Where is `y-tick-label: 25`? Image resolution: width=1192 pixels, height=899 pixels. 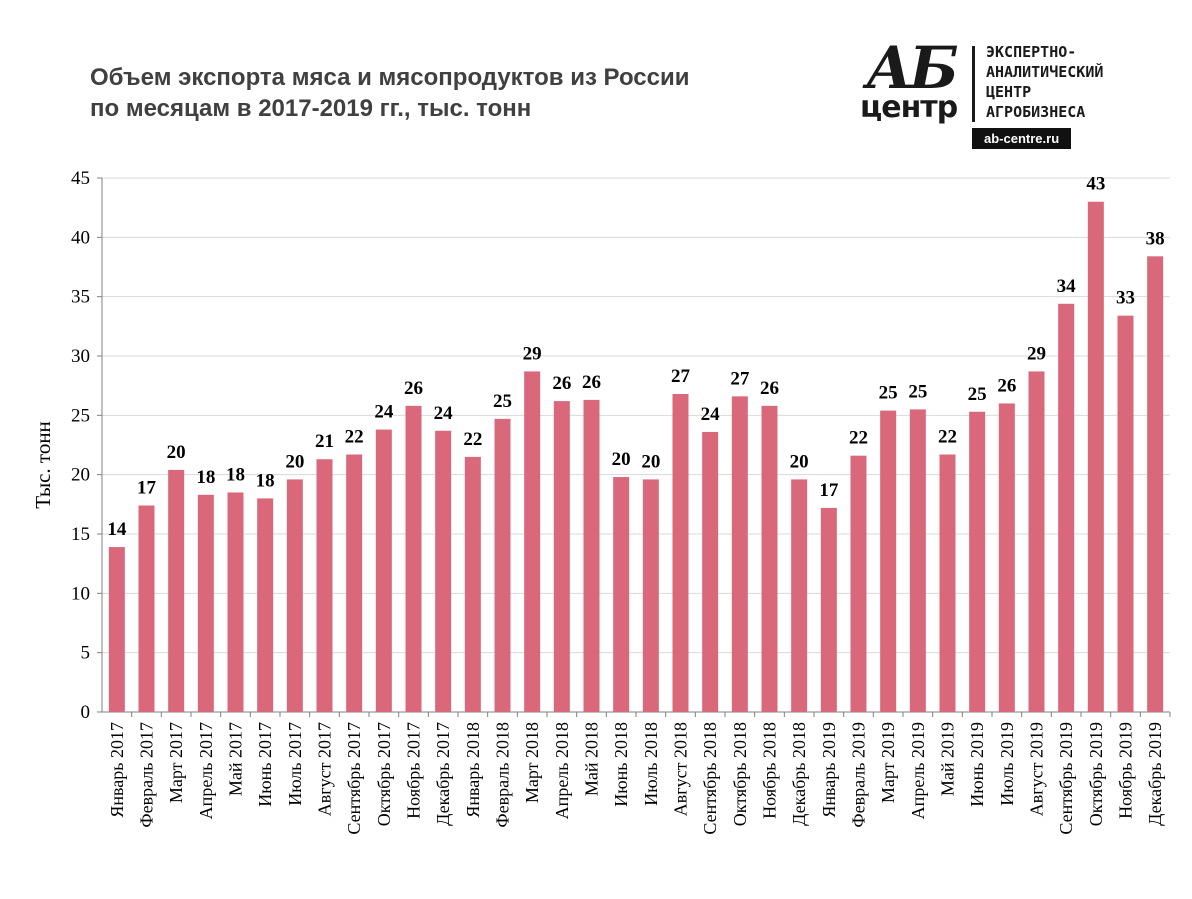
y-tick-label: 25 is located at coordinates (80, 415).